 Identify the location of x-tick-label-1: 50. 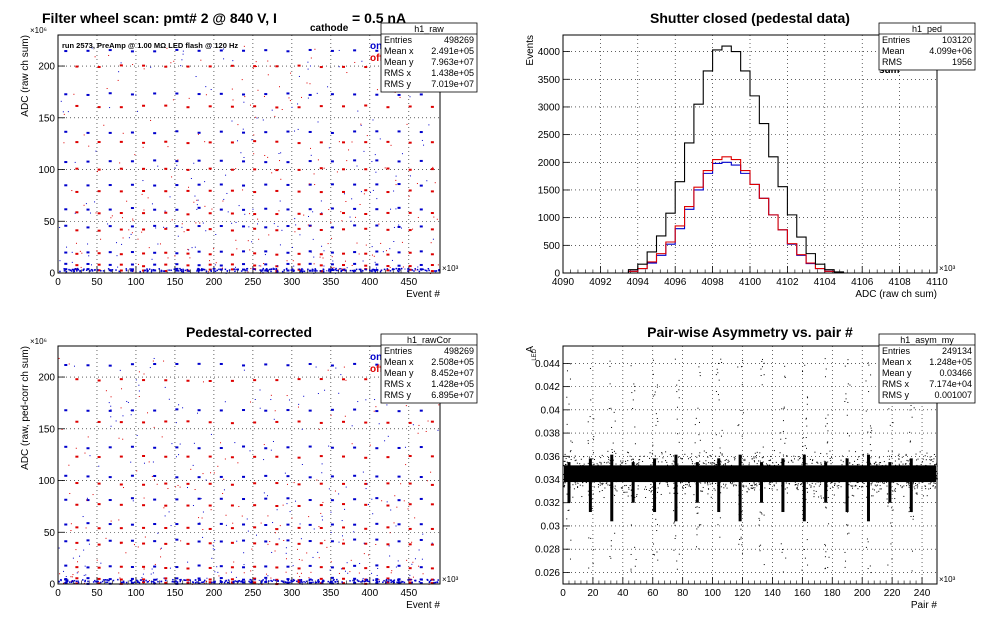
(97, 593).